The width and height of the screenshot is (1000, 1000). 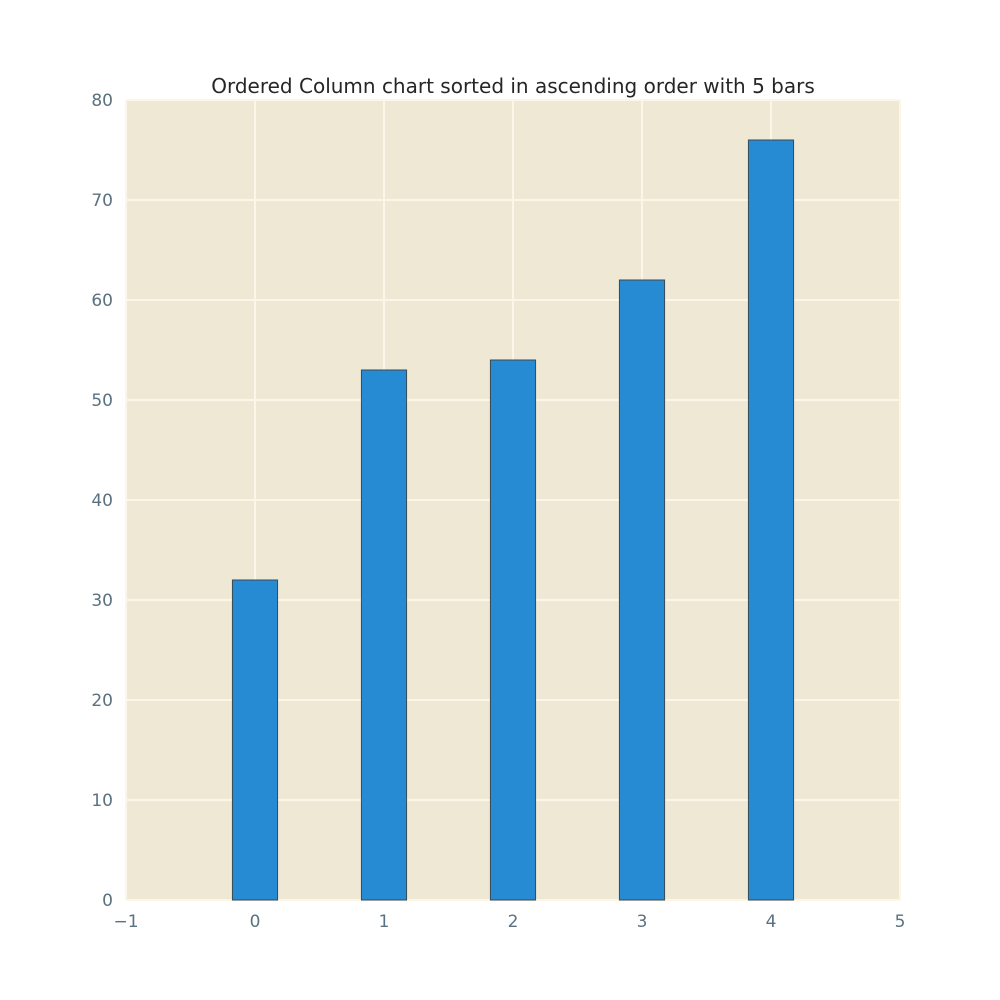 What do you see at coordinates (102, 301) in the screenshot?
I see `y-tick-label: 60` at bounding box center [102, 301].